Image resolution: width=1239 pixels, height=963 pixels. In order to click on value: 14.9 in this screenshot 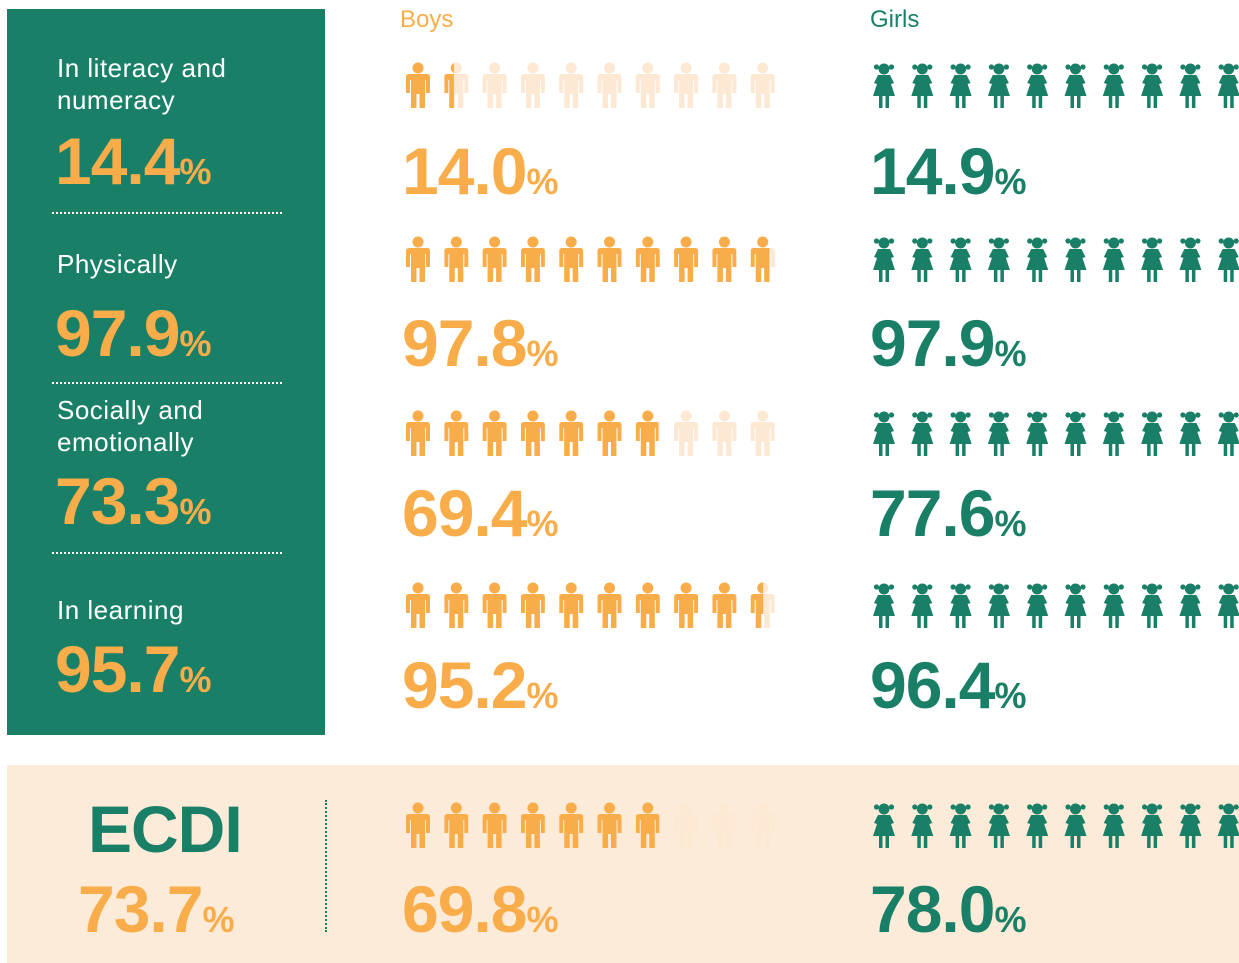, I will do `click(932, 171)`.